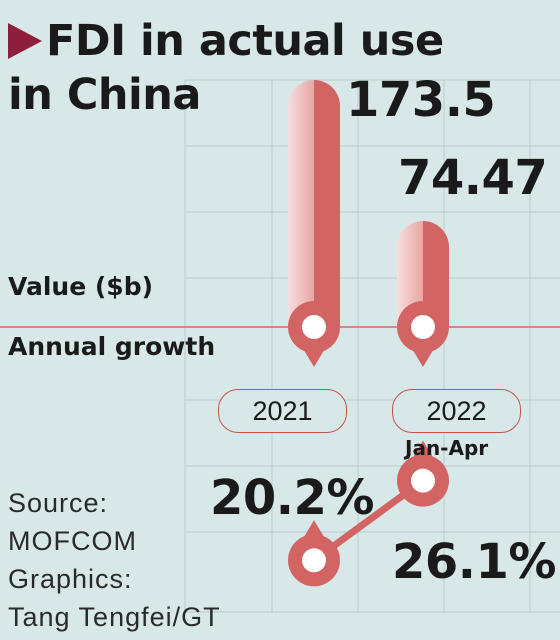 The image size is (560, 640). I want to click on chart-title: FDI in actual use in China, so click(226, 68).